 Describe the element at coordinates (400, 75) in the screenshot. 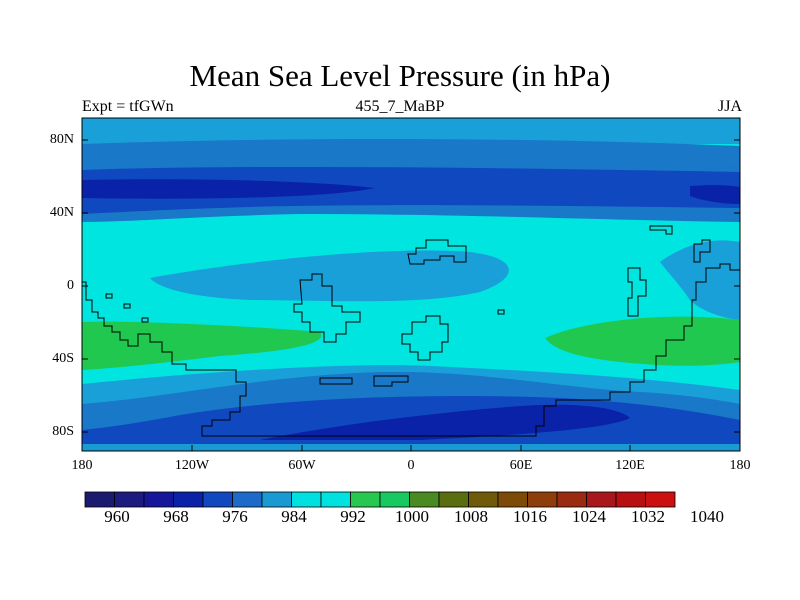

I see `map-title: Mean Sea Level Pressure (in hPa)` at that location.